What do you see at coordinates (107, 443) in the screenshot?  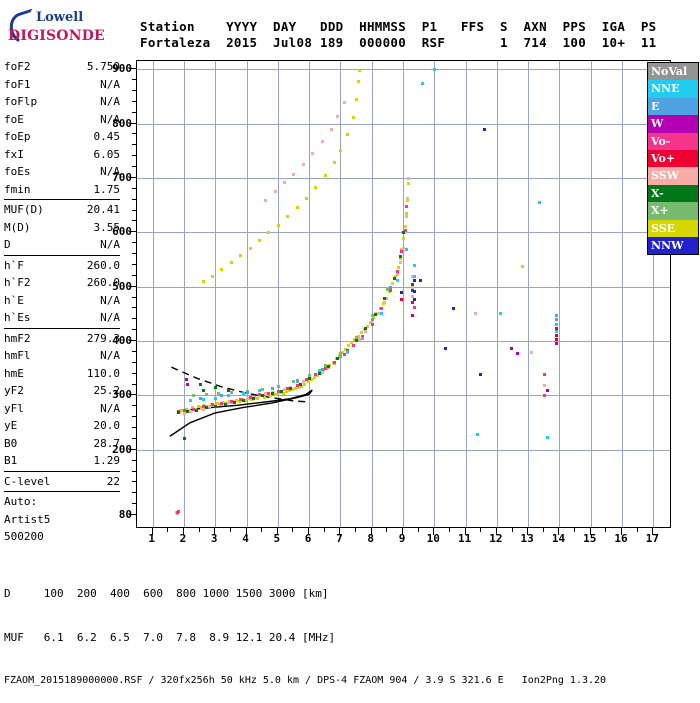 I see `param-value: 28.7` at bounding box center [107, 443].